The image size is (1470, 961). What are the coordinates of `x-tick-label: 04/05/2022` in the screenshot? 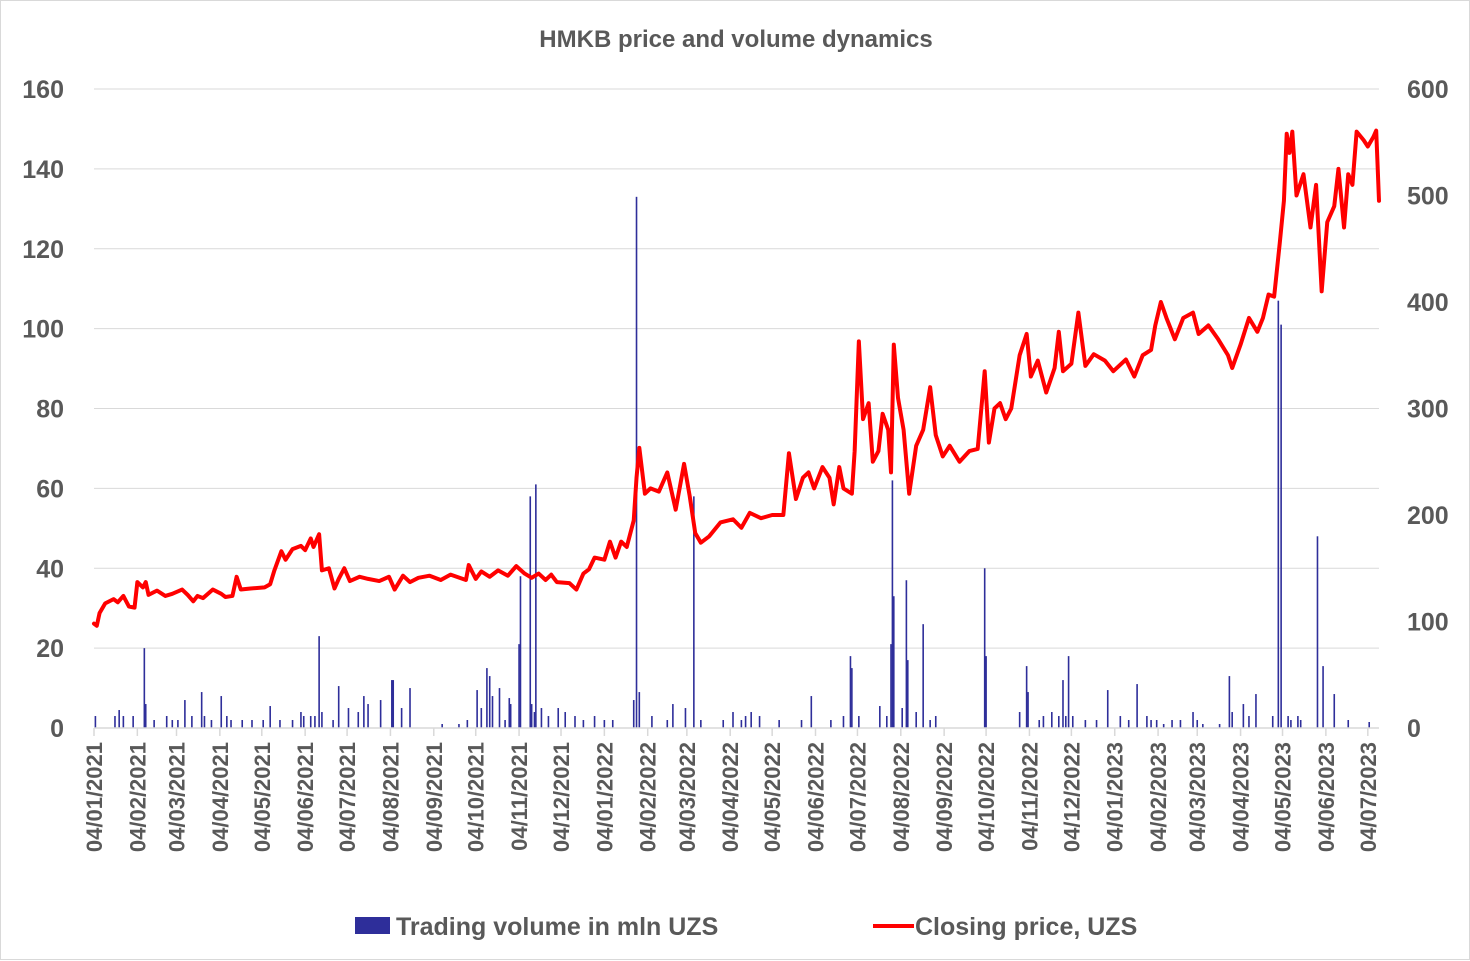 It's located at (772, 797).